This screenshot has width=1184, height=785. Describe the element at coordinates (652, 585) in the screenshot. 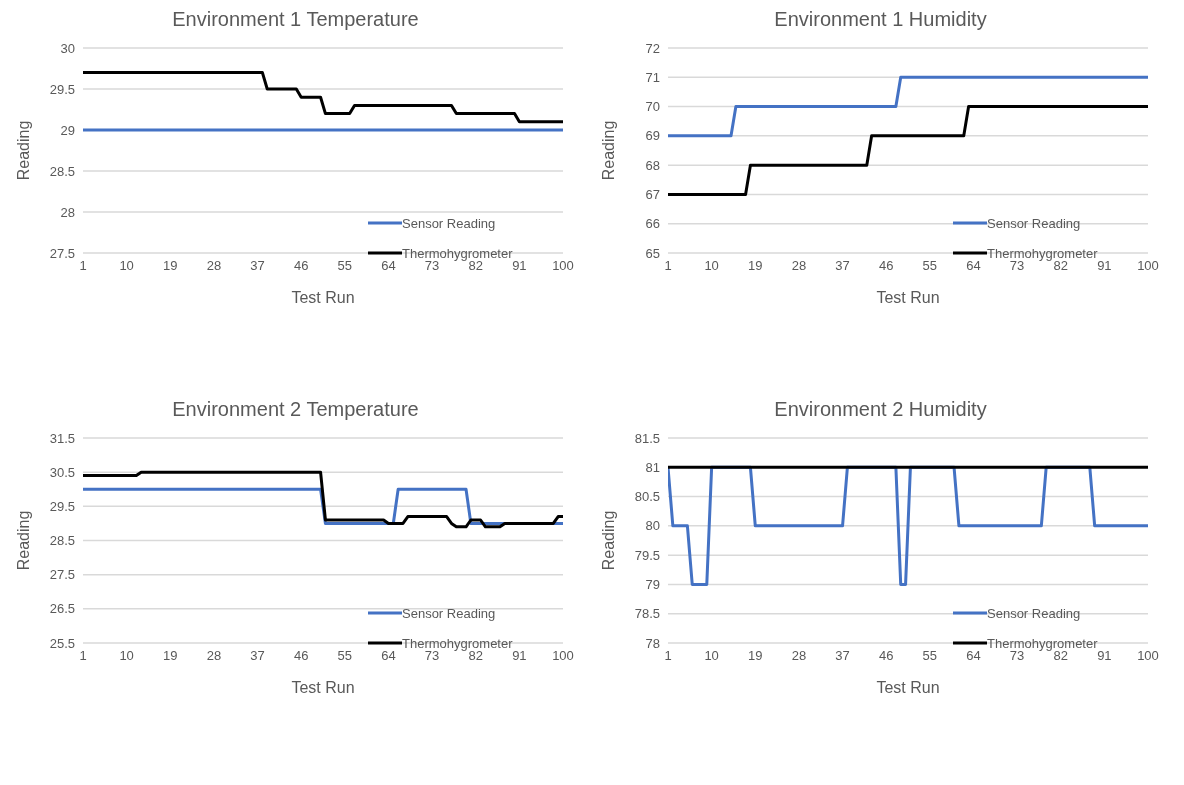

I see `y-tick-label: 79` at that location.